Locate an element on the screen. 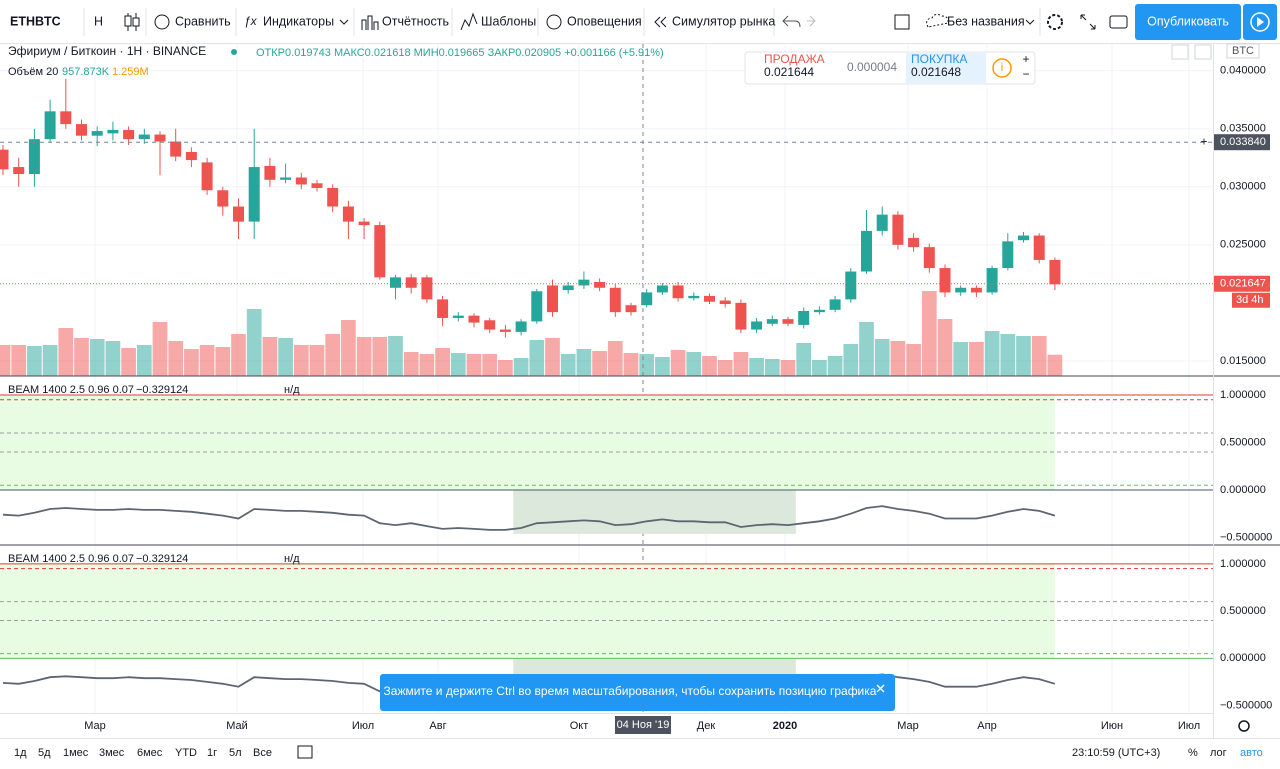 Image resolution: width=1280 pixels, height=769 pixels. range-button: 1г is located at coordinates (212, 753).